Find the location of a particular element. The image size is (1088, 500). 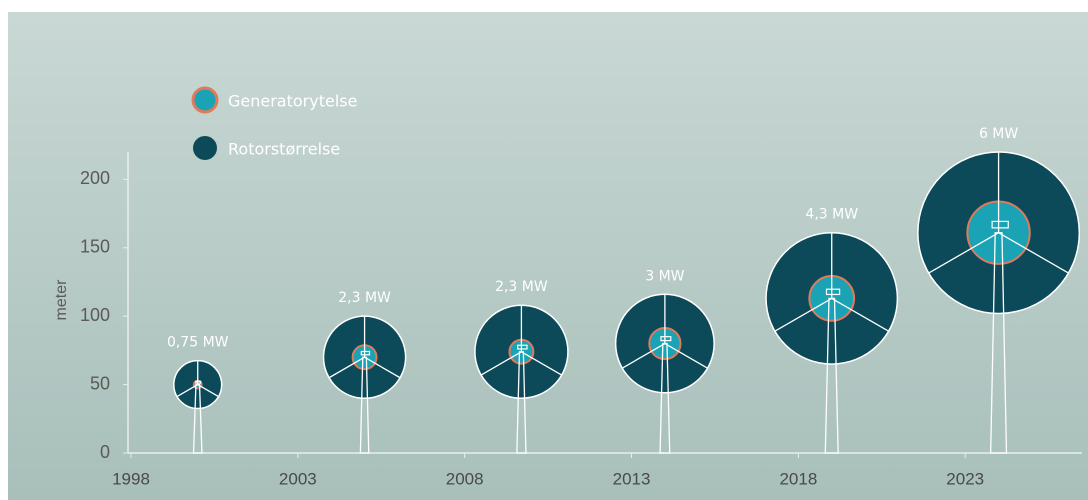

capacity-label: 6 MW is located at coordinates (998, 134).